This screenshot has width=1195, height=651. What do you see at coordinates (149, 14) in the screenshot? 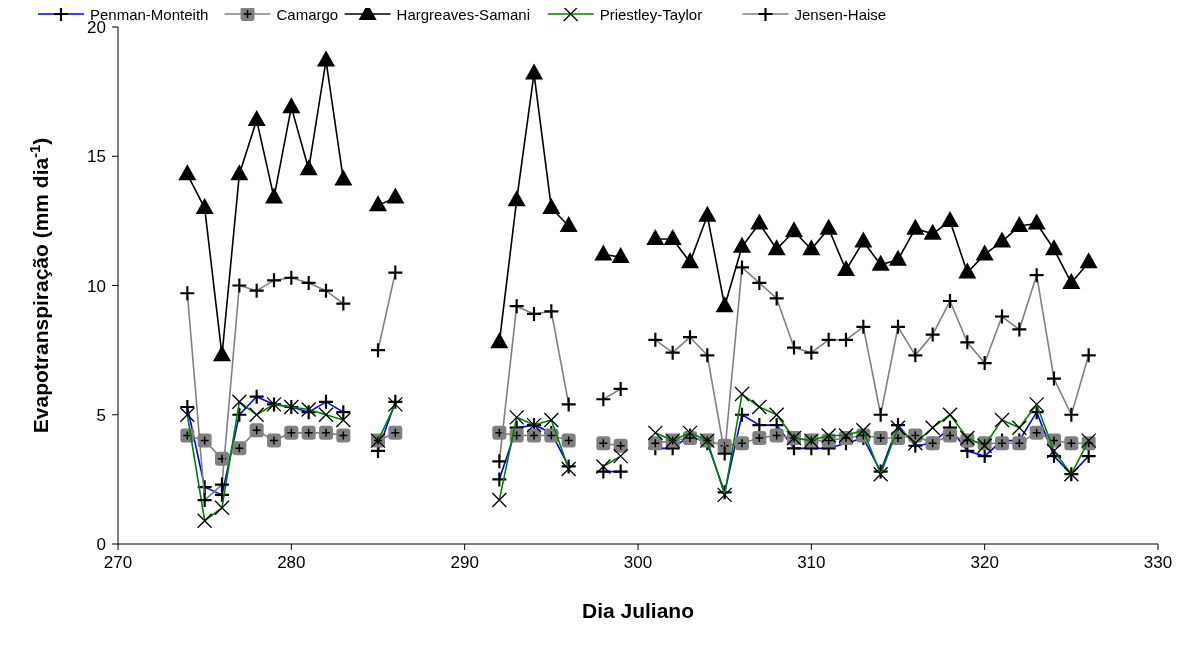
I see `legend-label: Penman-Monteith` at bounding box center [149, 14].